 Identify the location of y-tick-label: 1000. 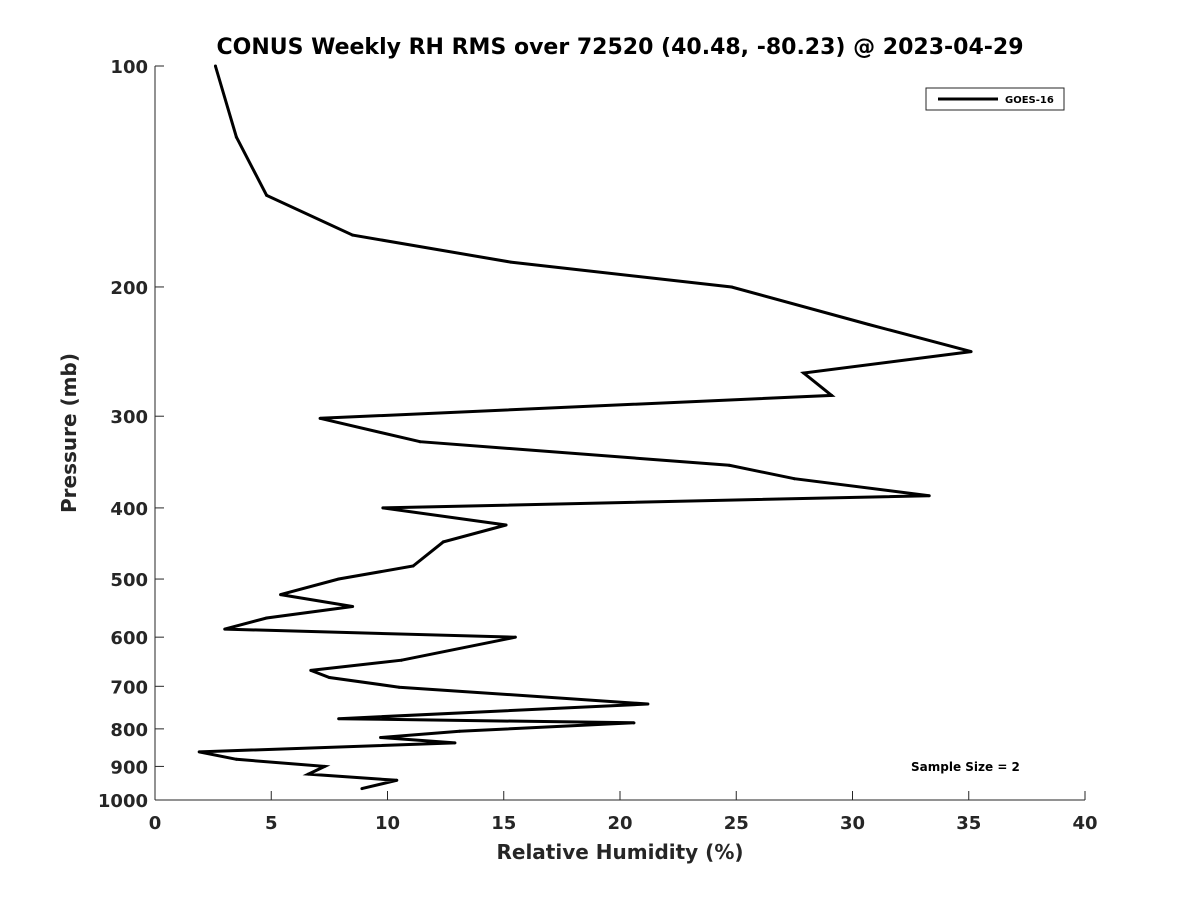
(123, 801).